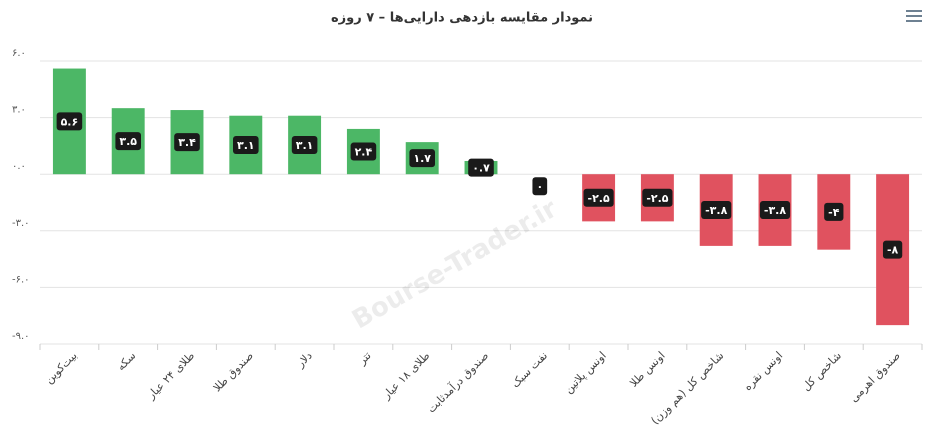  I want to click on data-label: ۳.۵, so click(128, 141).